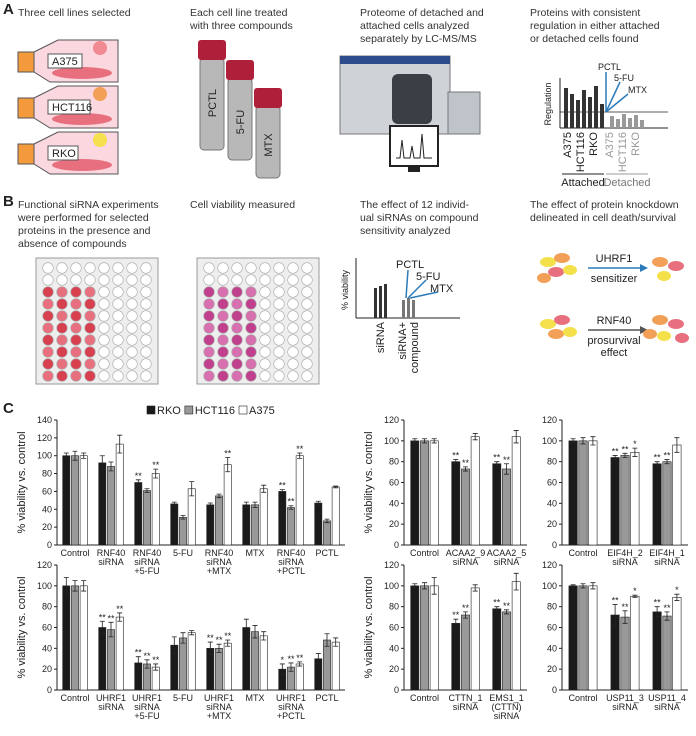  What do you see at coordinates (242, 205) in the screenshot?
I see `caption-line: Cell viability measured` at bounding box center [242, 205].